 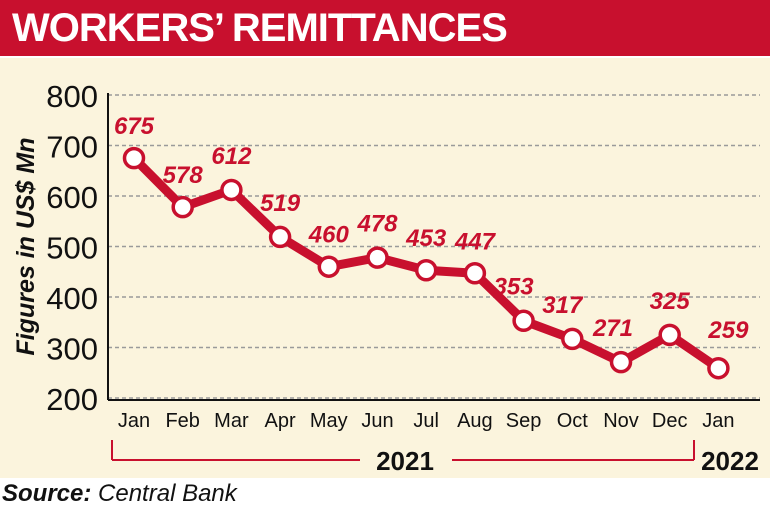 I want to click on data-label: 612, so click(x=231, y=156).